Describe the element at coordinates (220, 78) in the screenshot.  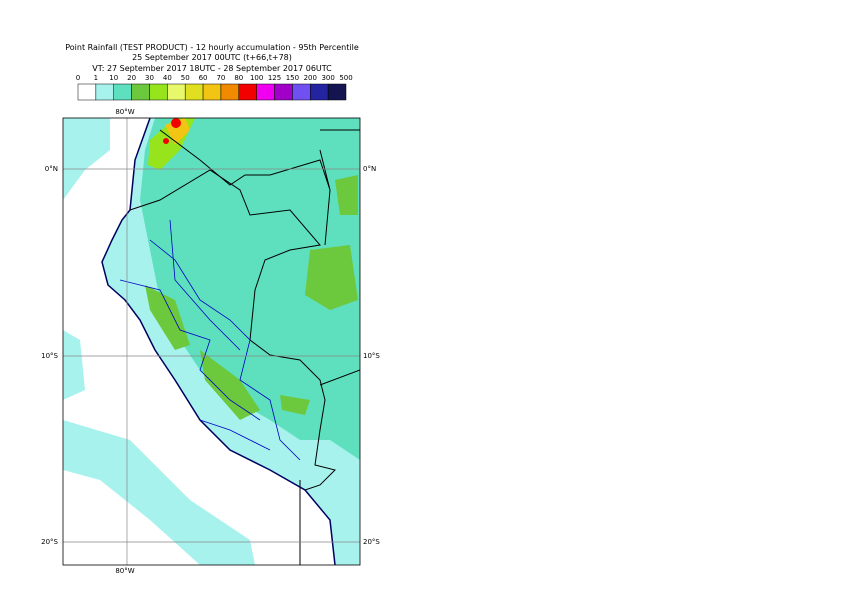
I see `legend-label: 70` at that location.